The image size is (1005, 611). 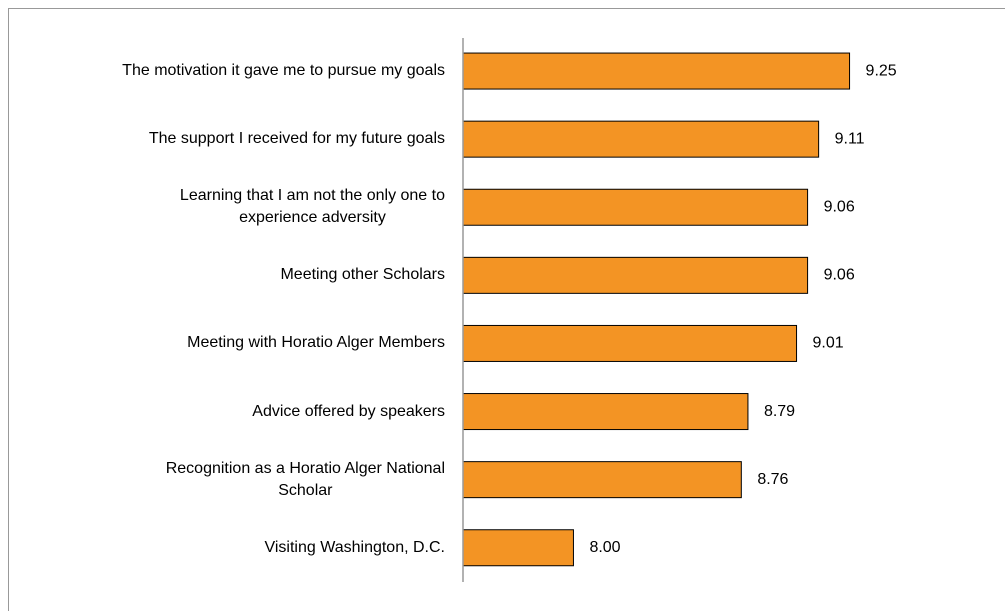 What do you see at coordinates (316, 343) in the screenshot?
I see `category-label: Meeting with Horatio Alger Members` at bounding box center [316, 343].